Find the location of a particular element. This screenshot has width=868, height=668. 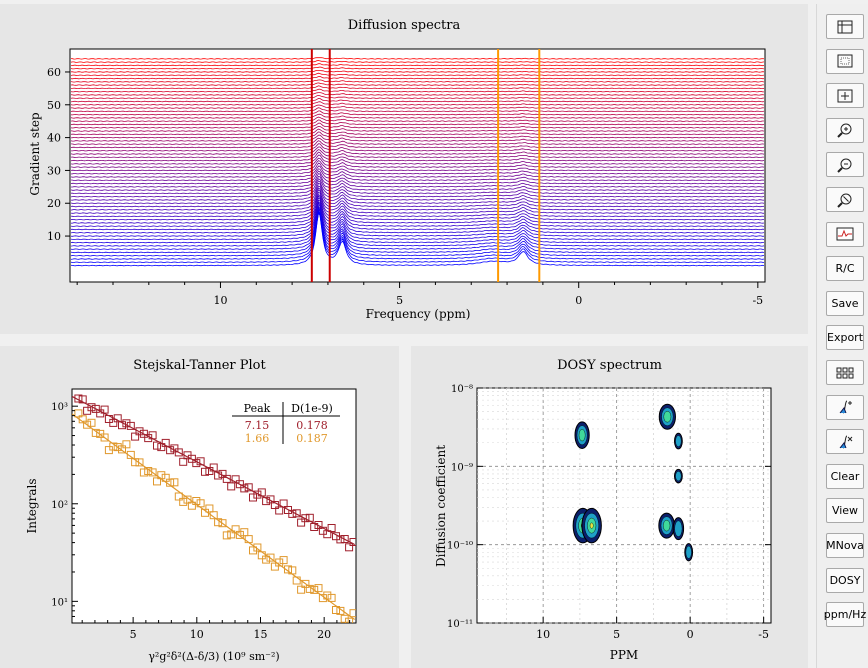

pan-icon is located at coordinates (845, 96).